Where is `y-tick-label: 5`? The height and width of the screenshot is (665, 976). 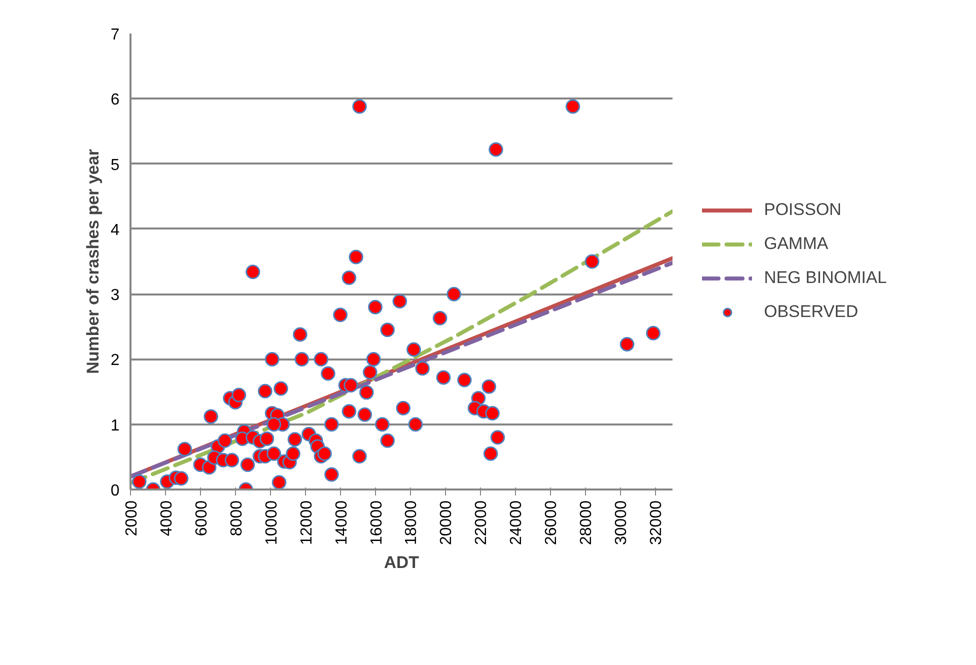
y-tick-label: 5 is located at coordinates (115, 165).